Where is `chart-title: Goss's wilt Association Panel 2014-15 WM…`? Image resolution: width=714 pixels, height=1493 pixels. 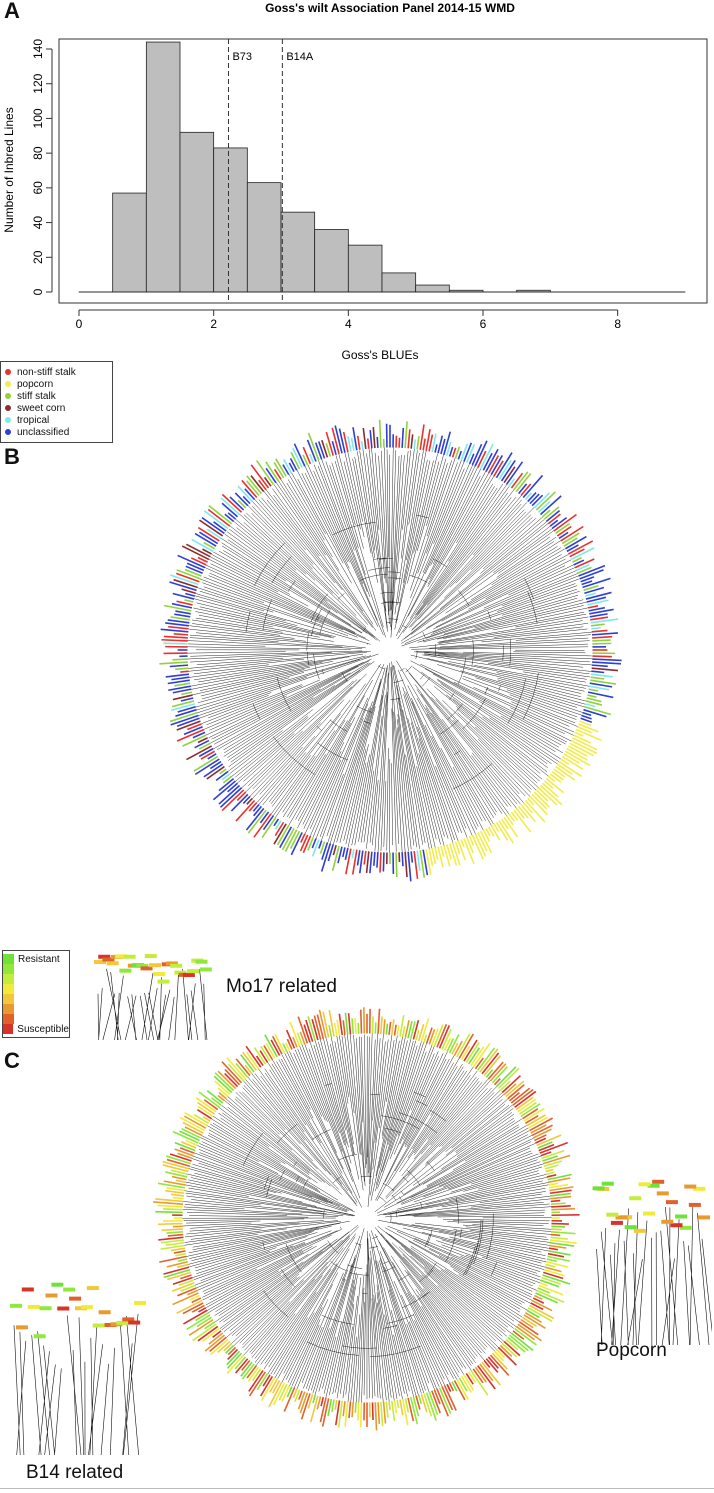
chart-title: Goss's wilt Association Panel 2014-15 WM… is located at coordinates (390, 8).